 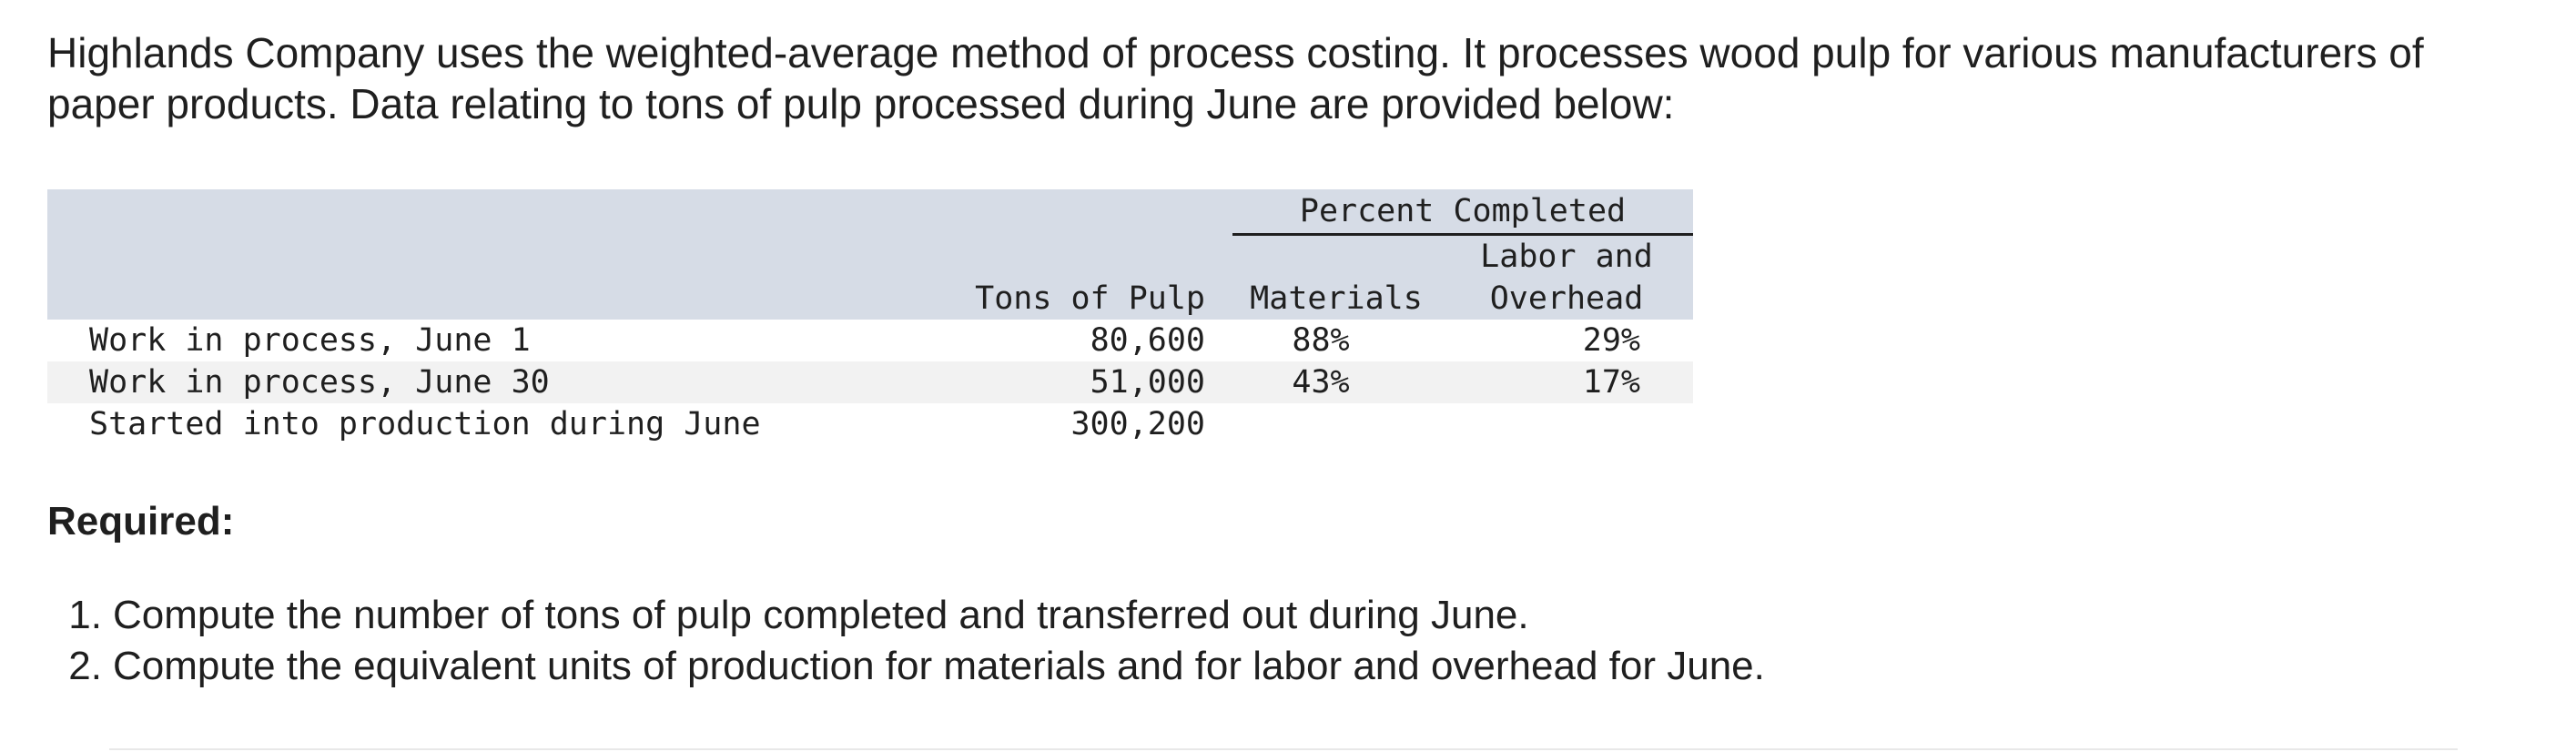 What do you see at coordinates (1566, 299) in the screenshot?
I see `labor-header-line2: Overhead` at bounding box center [1566, 299].